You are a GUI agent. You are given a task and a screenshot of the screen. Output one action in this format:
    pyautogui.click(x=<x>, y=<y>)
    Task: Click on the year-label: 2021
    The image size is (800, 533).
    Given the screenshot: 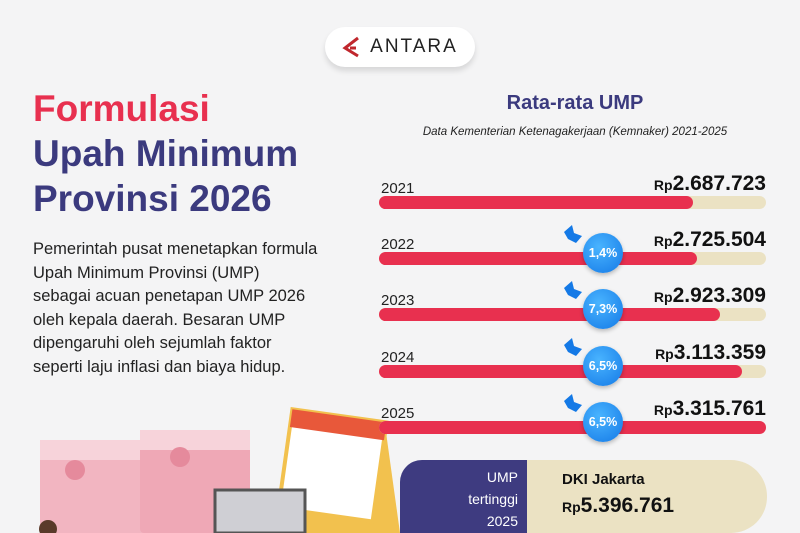 What is the action you would take?
    pyautogui.click(x=398, y=188)
    